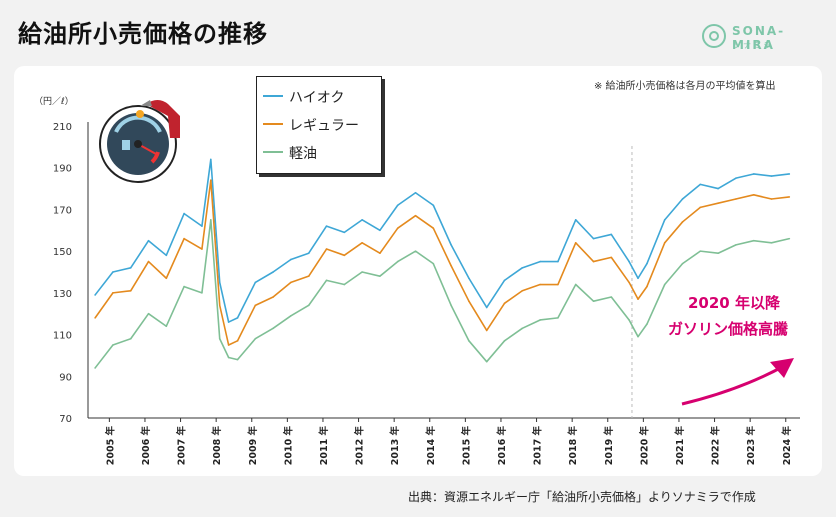 This screenshot has height=517, width=836. What do you see at coordinates (288, 446) in the screenshot?
I see `x-tick-label: 2010 年` at bounding box center [288, 446].